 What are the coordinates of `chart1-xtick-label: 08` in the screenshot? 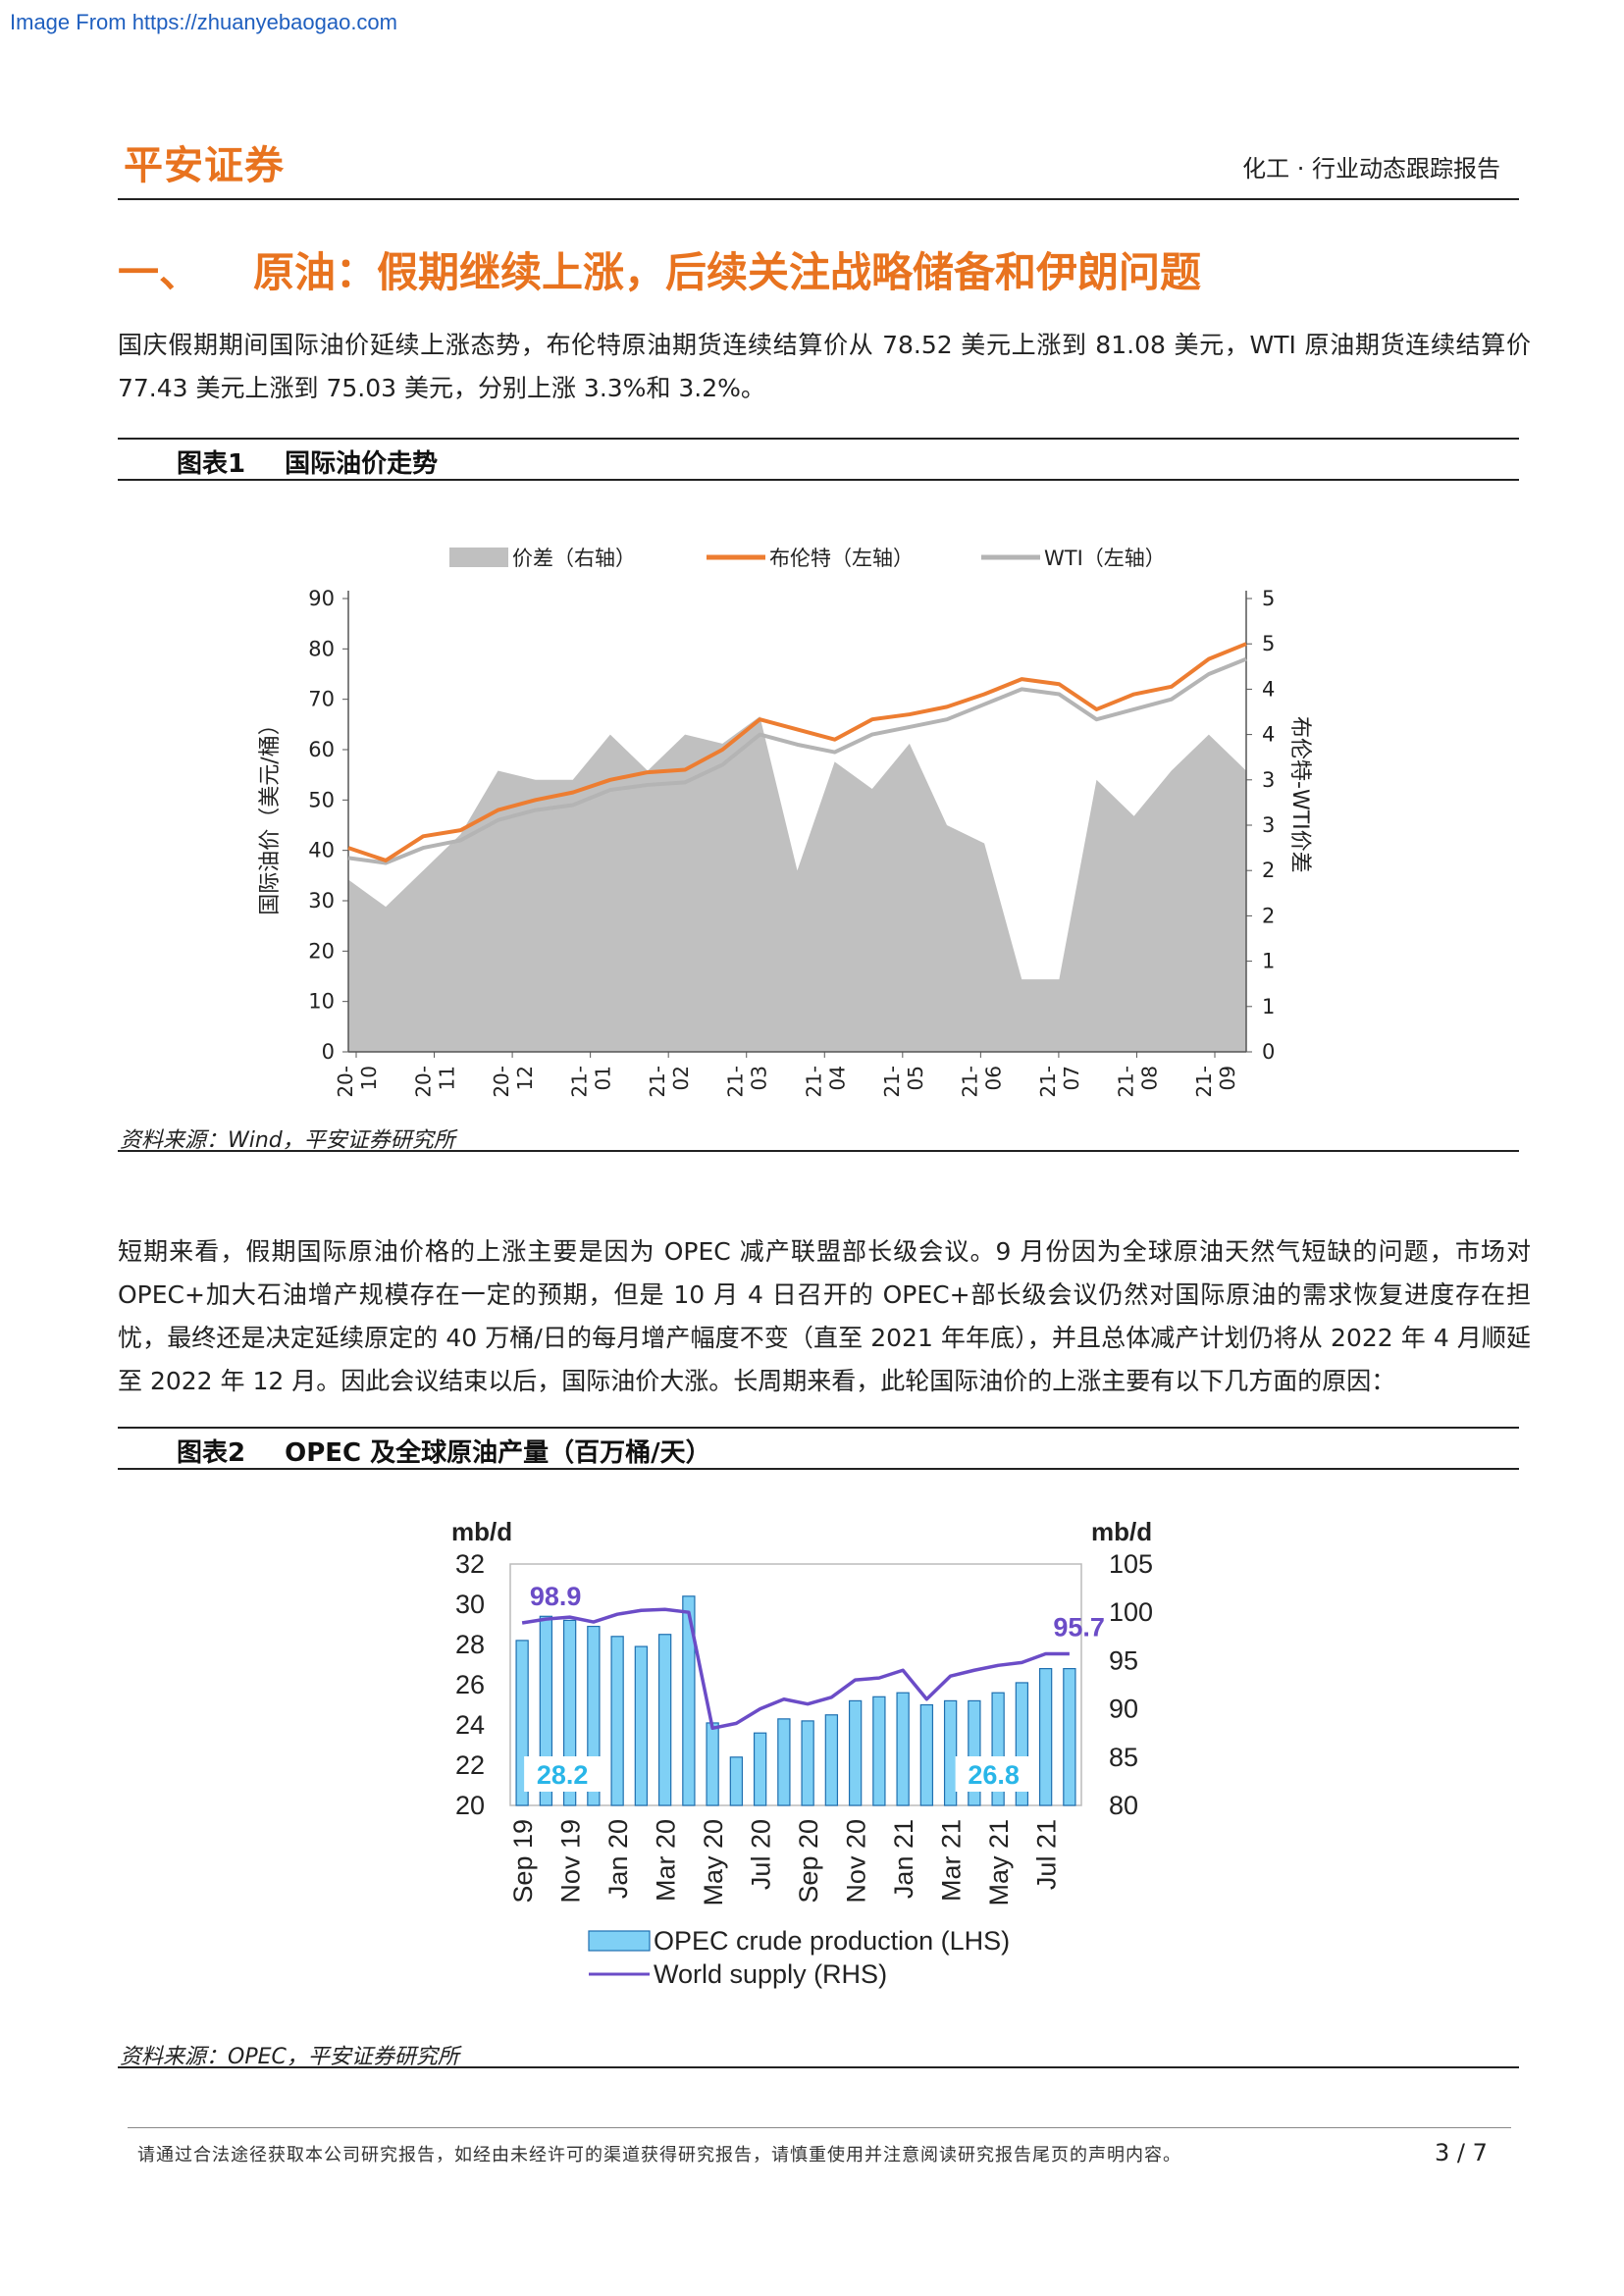 It's located at (1149, 1078).